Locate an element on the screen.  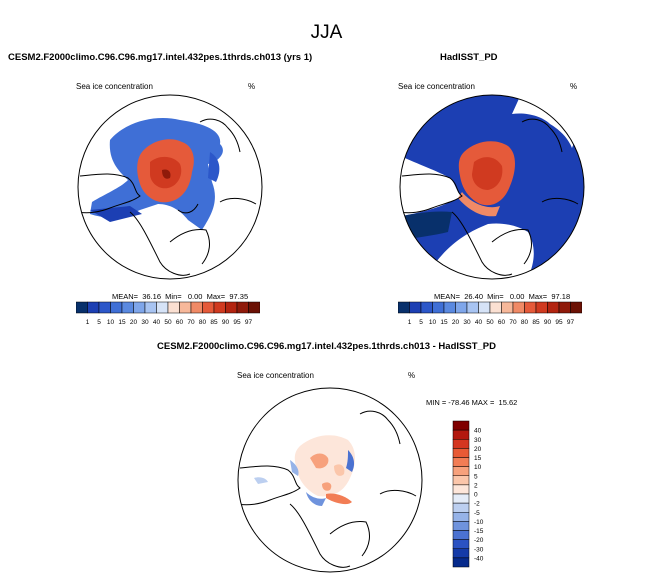
panel-3-map is located at coordinates (330, 480).